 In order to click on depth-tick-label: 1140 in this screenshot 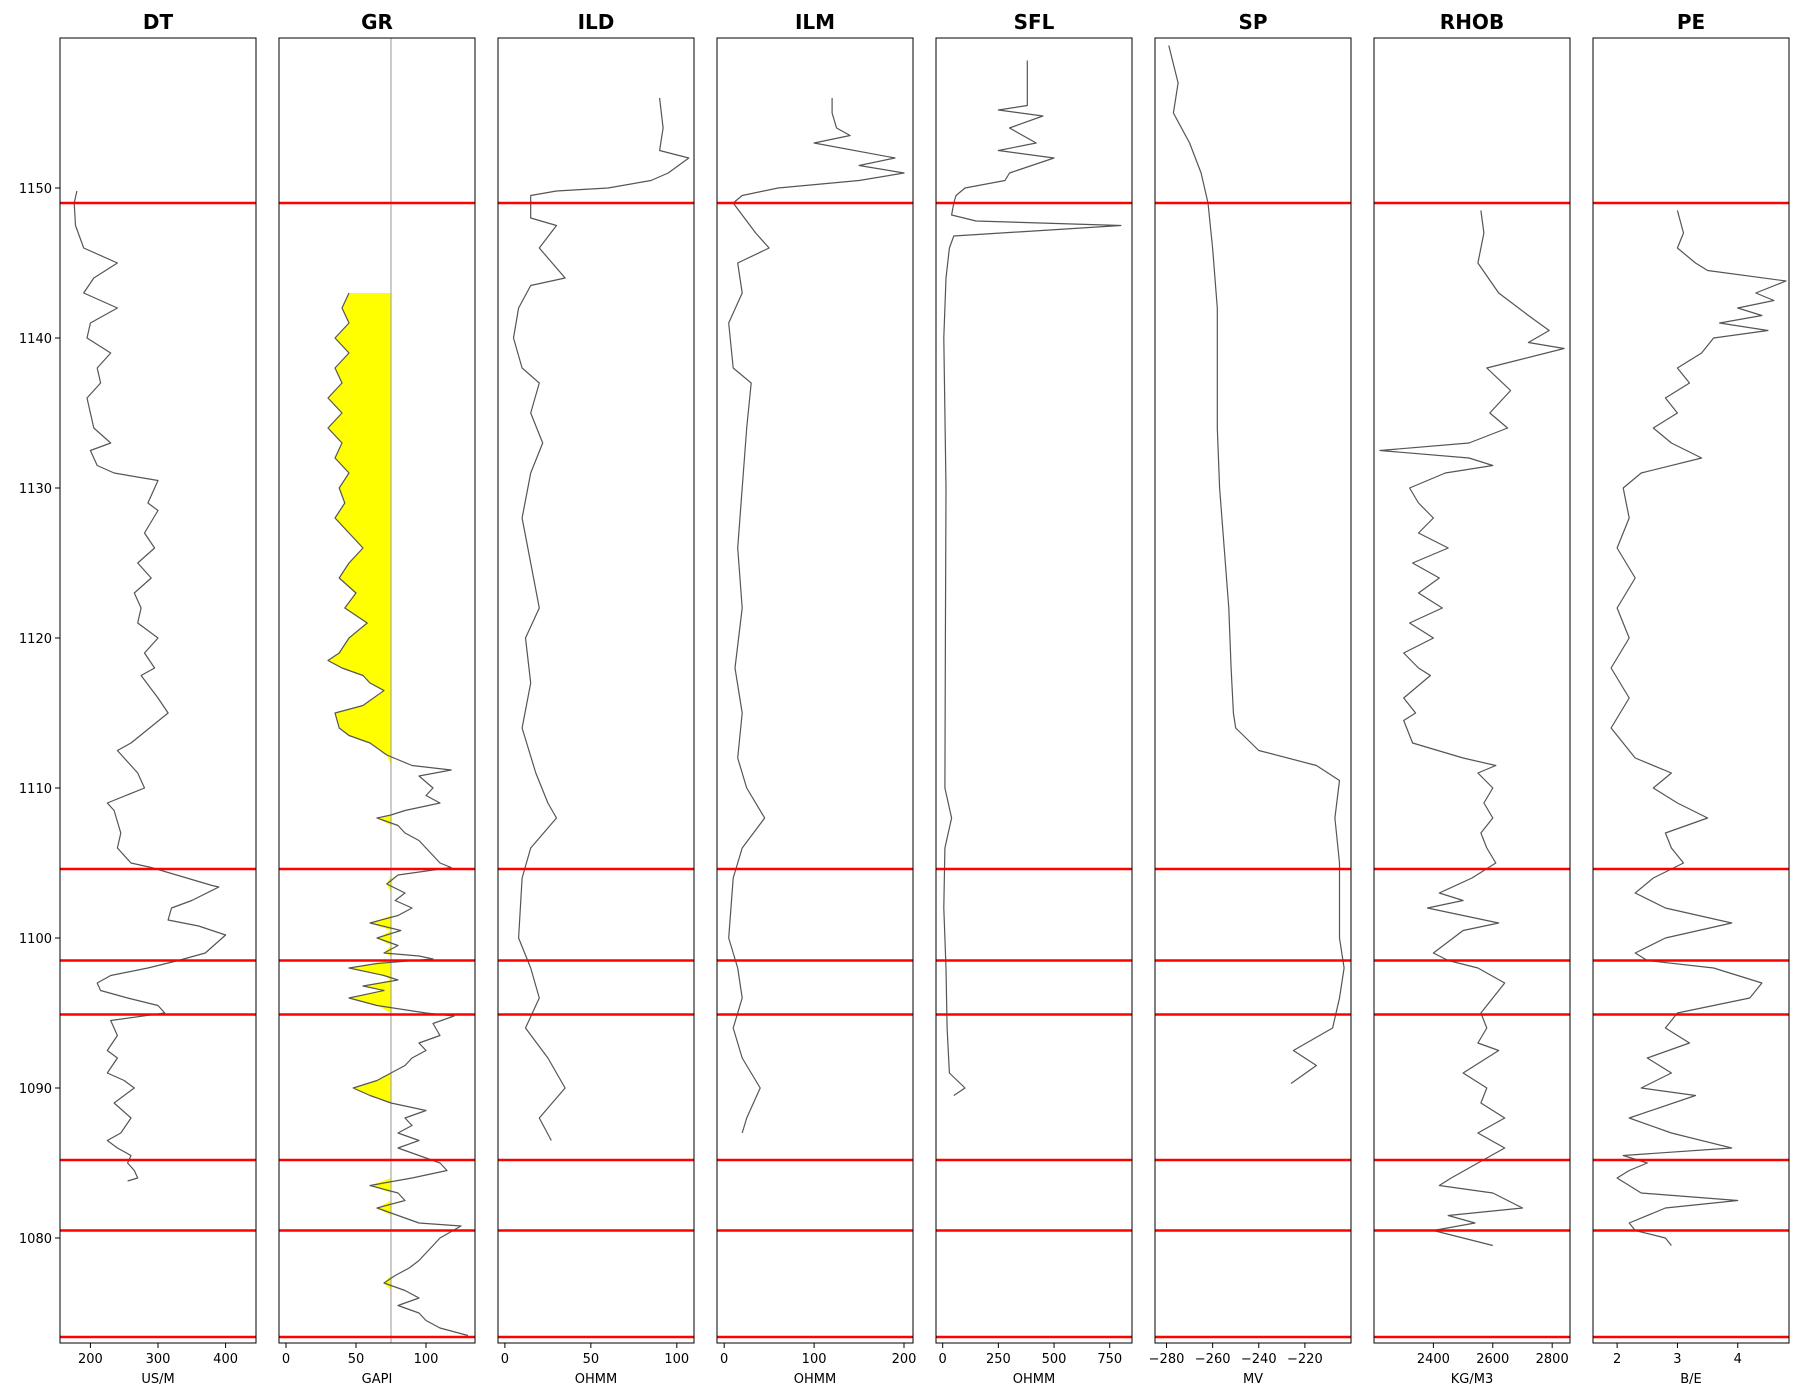, I will do `click(35, 339)`.